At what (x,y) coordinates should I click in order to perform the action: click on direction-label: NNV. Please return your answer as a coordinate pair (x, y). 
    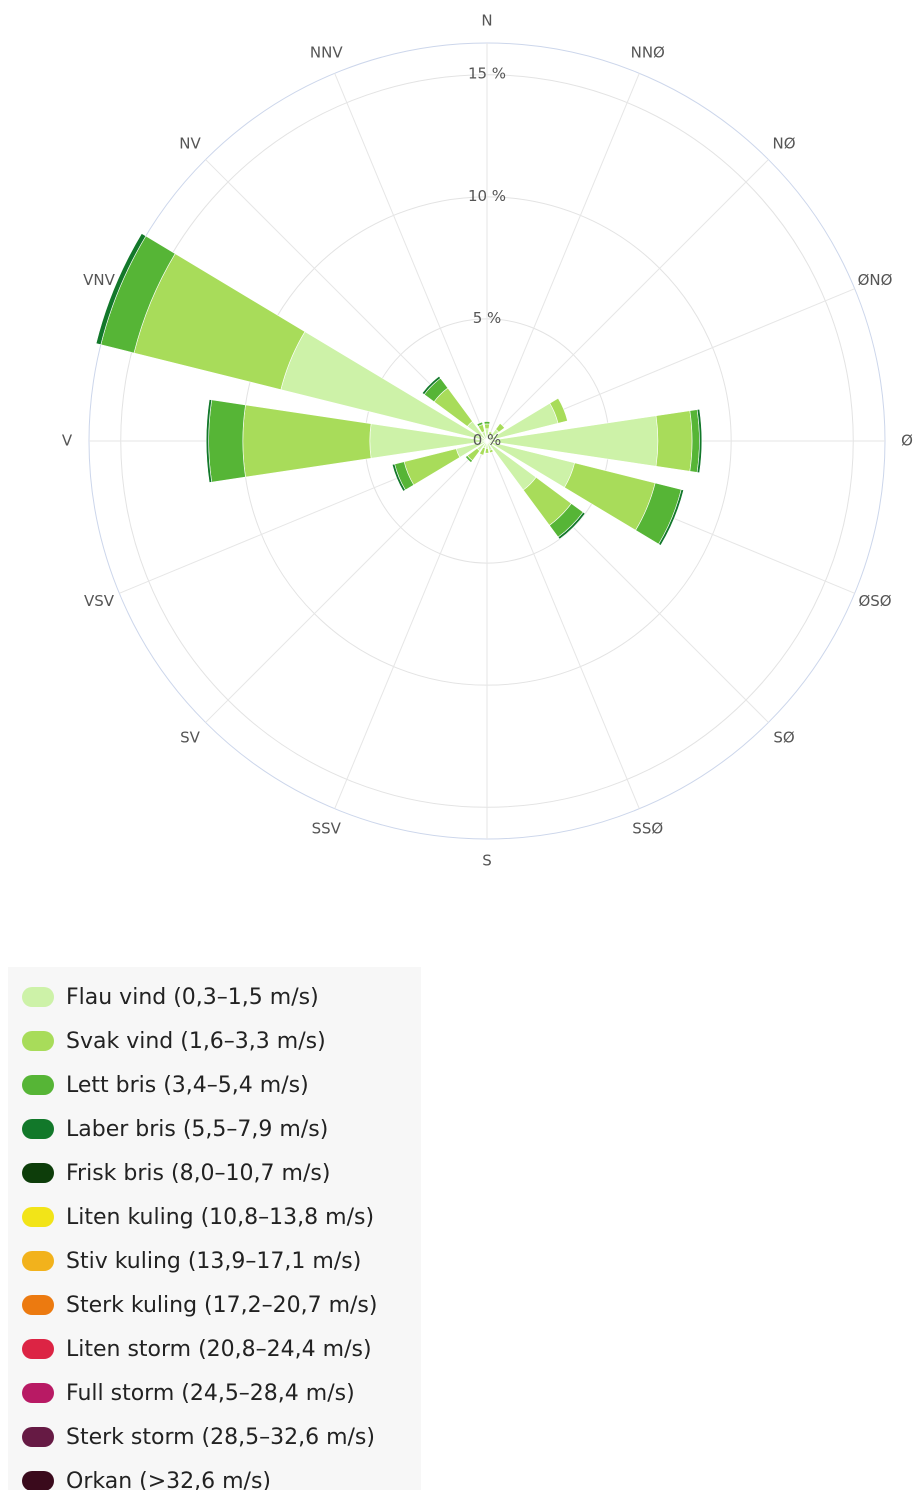
    Looking at the image, I should click on (326, 52).